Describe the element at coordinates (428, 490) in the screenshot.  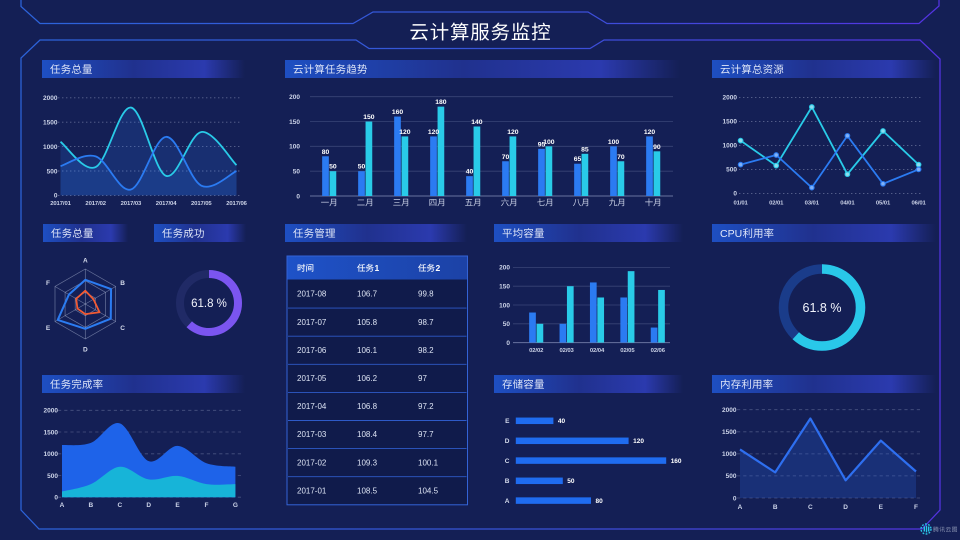
I see `svg-text: 104.5` at that location.